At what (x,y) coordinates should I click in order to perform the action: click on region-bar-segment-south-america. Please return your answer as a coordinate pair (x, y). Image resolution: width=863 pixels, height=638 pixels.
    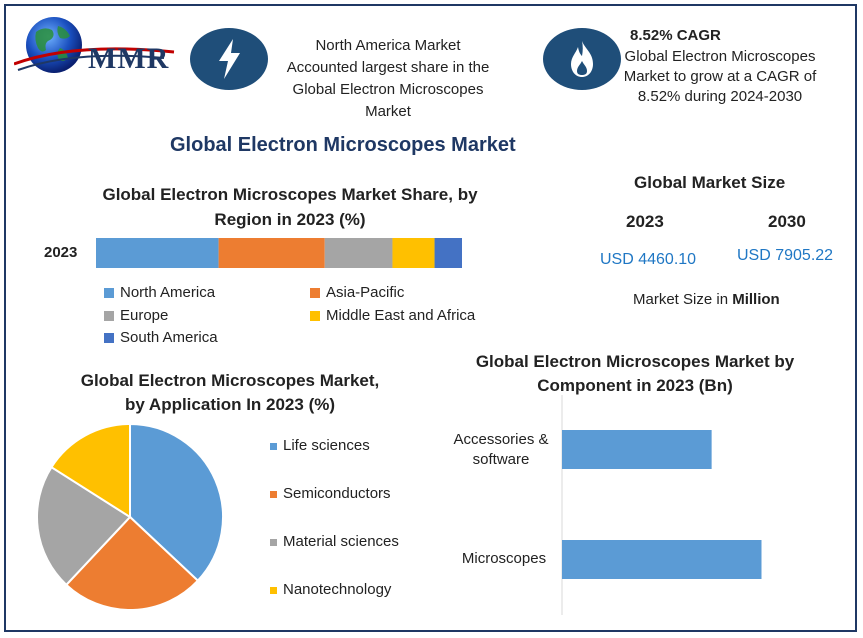
    Looking at the image, I should click on (448, 253).